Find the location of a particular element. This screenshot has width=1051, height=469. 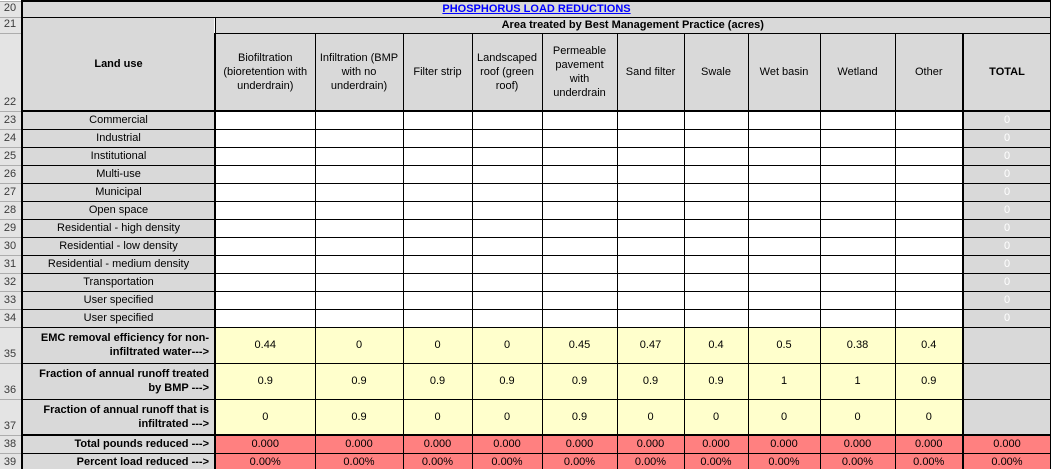

param-value-cell: 0.4 is located at coordinates (716, 345).